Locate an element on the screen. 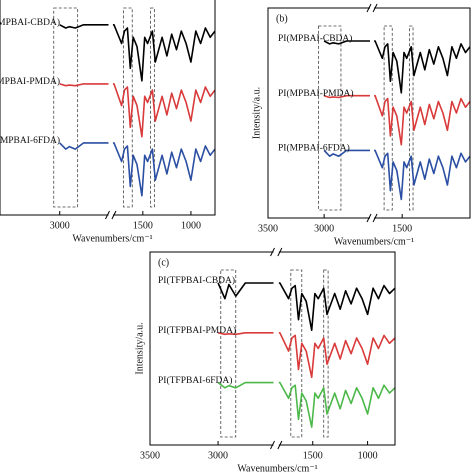 Image resolution: width=474 pixels, height=474 pixels. plot-area is located at coordinates (394, 113).